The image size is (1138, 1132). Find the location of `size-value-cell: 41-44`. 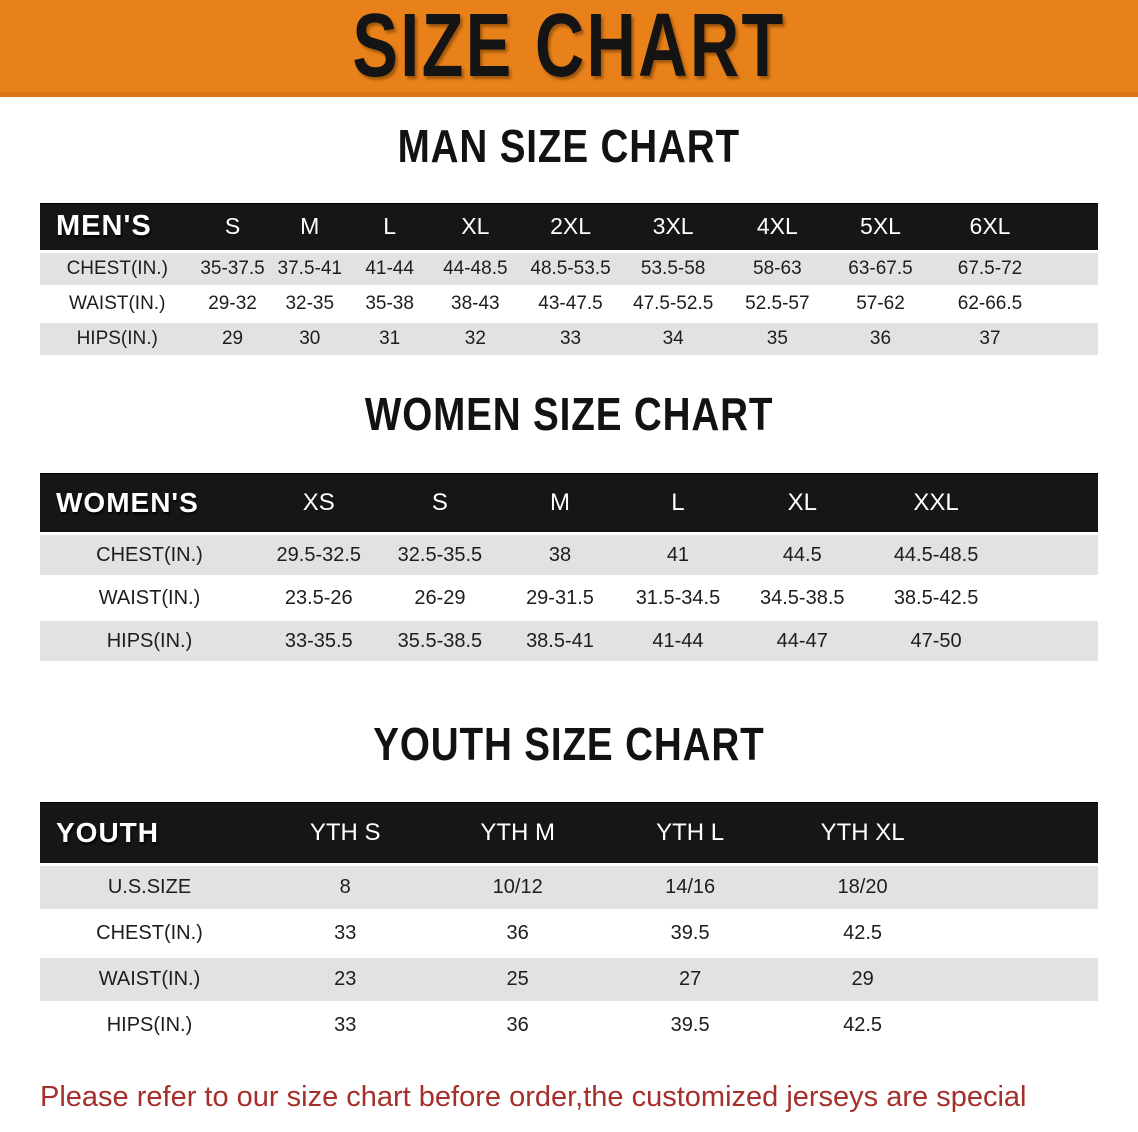

size-value-cell: 41-44 is located at coordinates (678, 641).